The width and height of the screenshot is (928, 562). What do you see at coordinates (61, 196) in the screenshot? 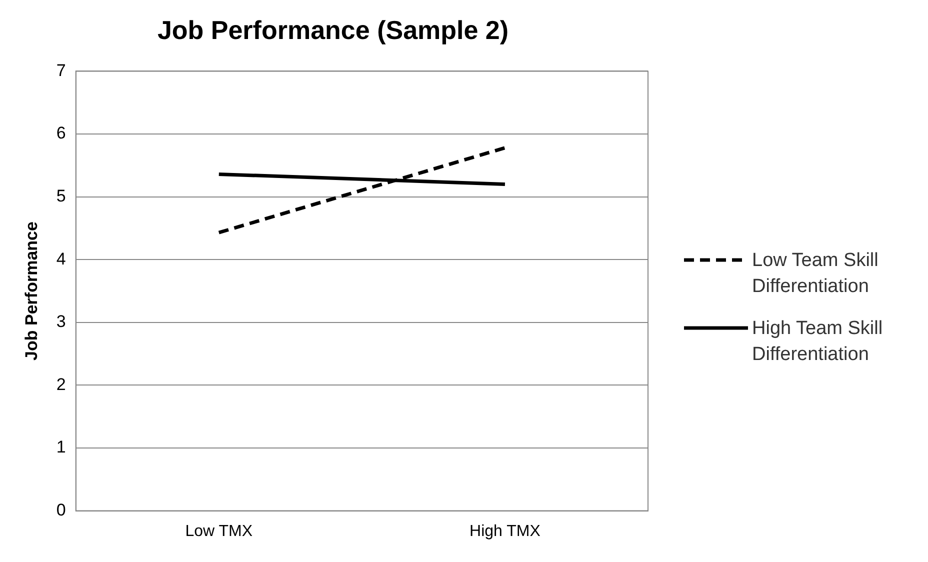
I see `y-tick-label: 5` at bounding box center [61, 196].